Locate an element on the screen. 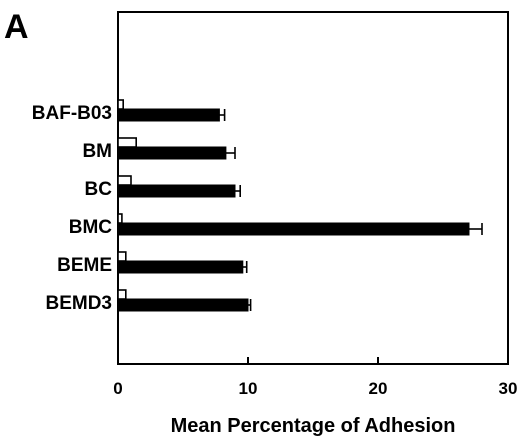 The height and width of the screenshot is (442, 520). bar-filled-baf-b03 is located at coordinates (168, 115).